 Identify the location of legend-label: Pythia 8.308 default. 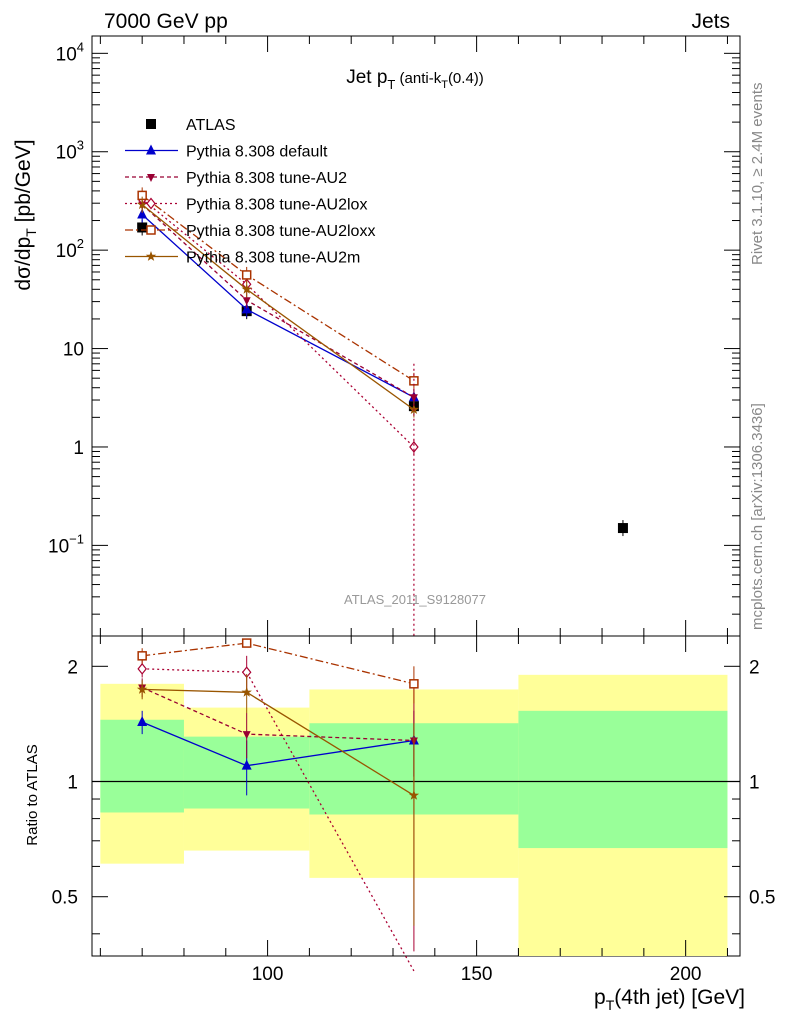
(257, 152).